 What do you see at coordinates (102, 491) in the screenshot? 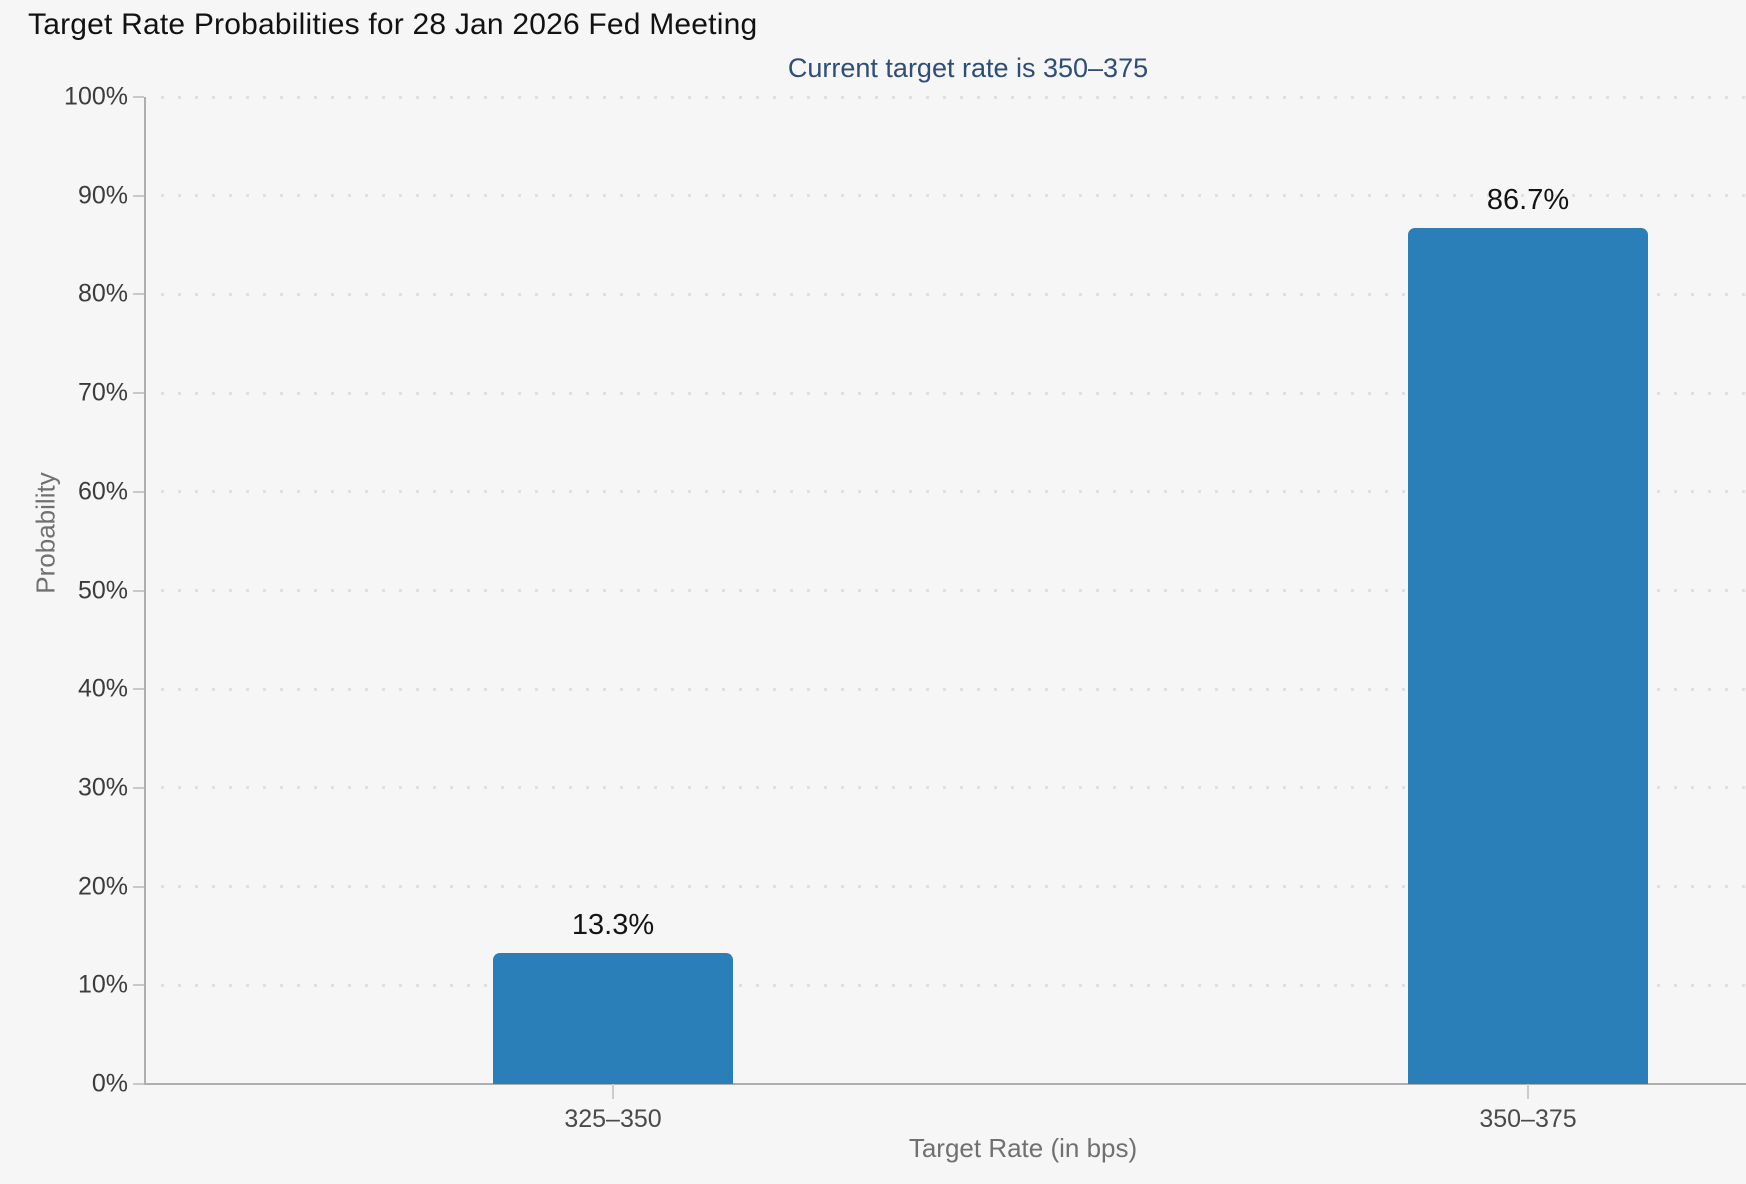
I see `y-tick-label: 60%` at bounding box center [102, 491].